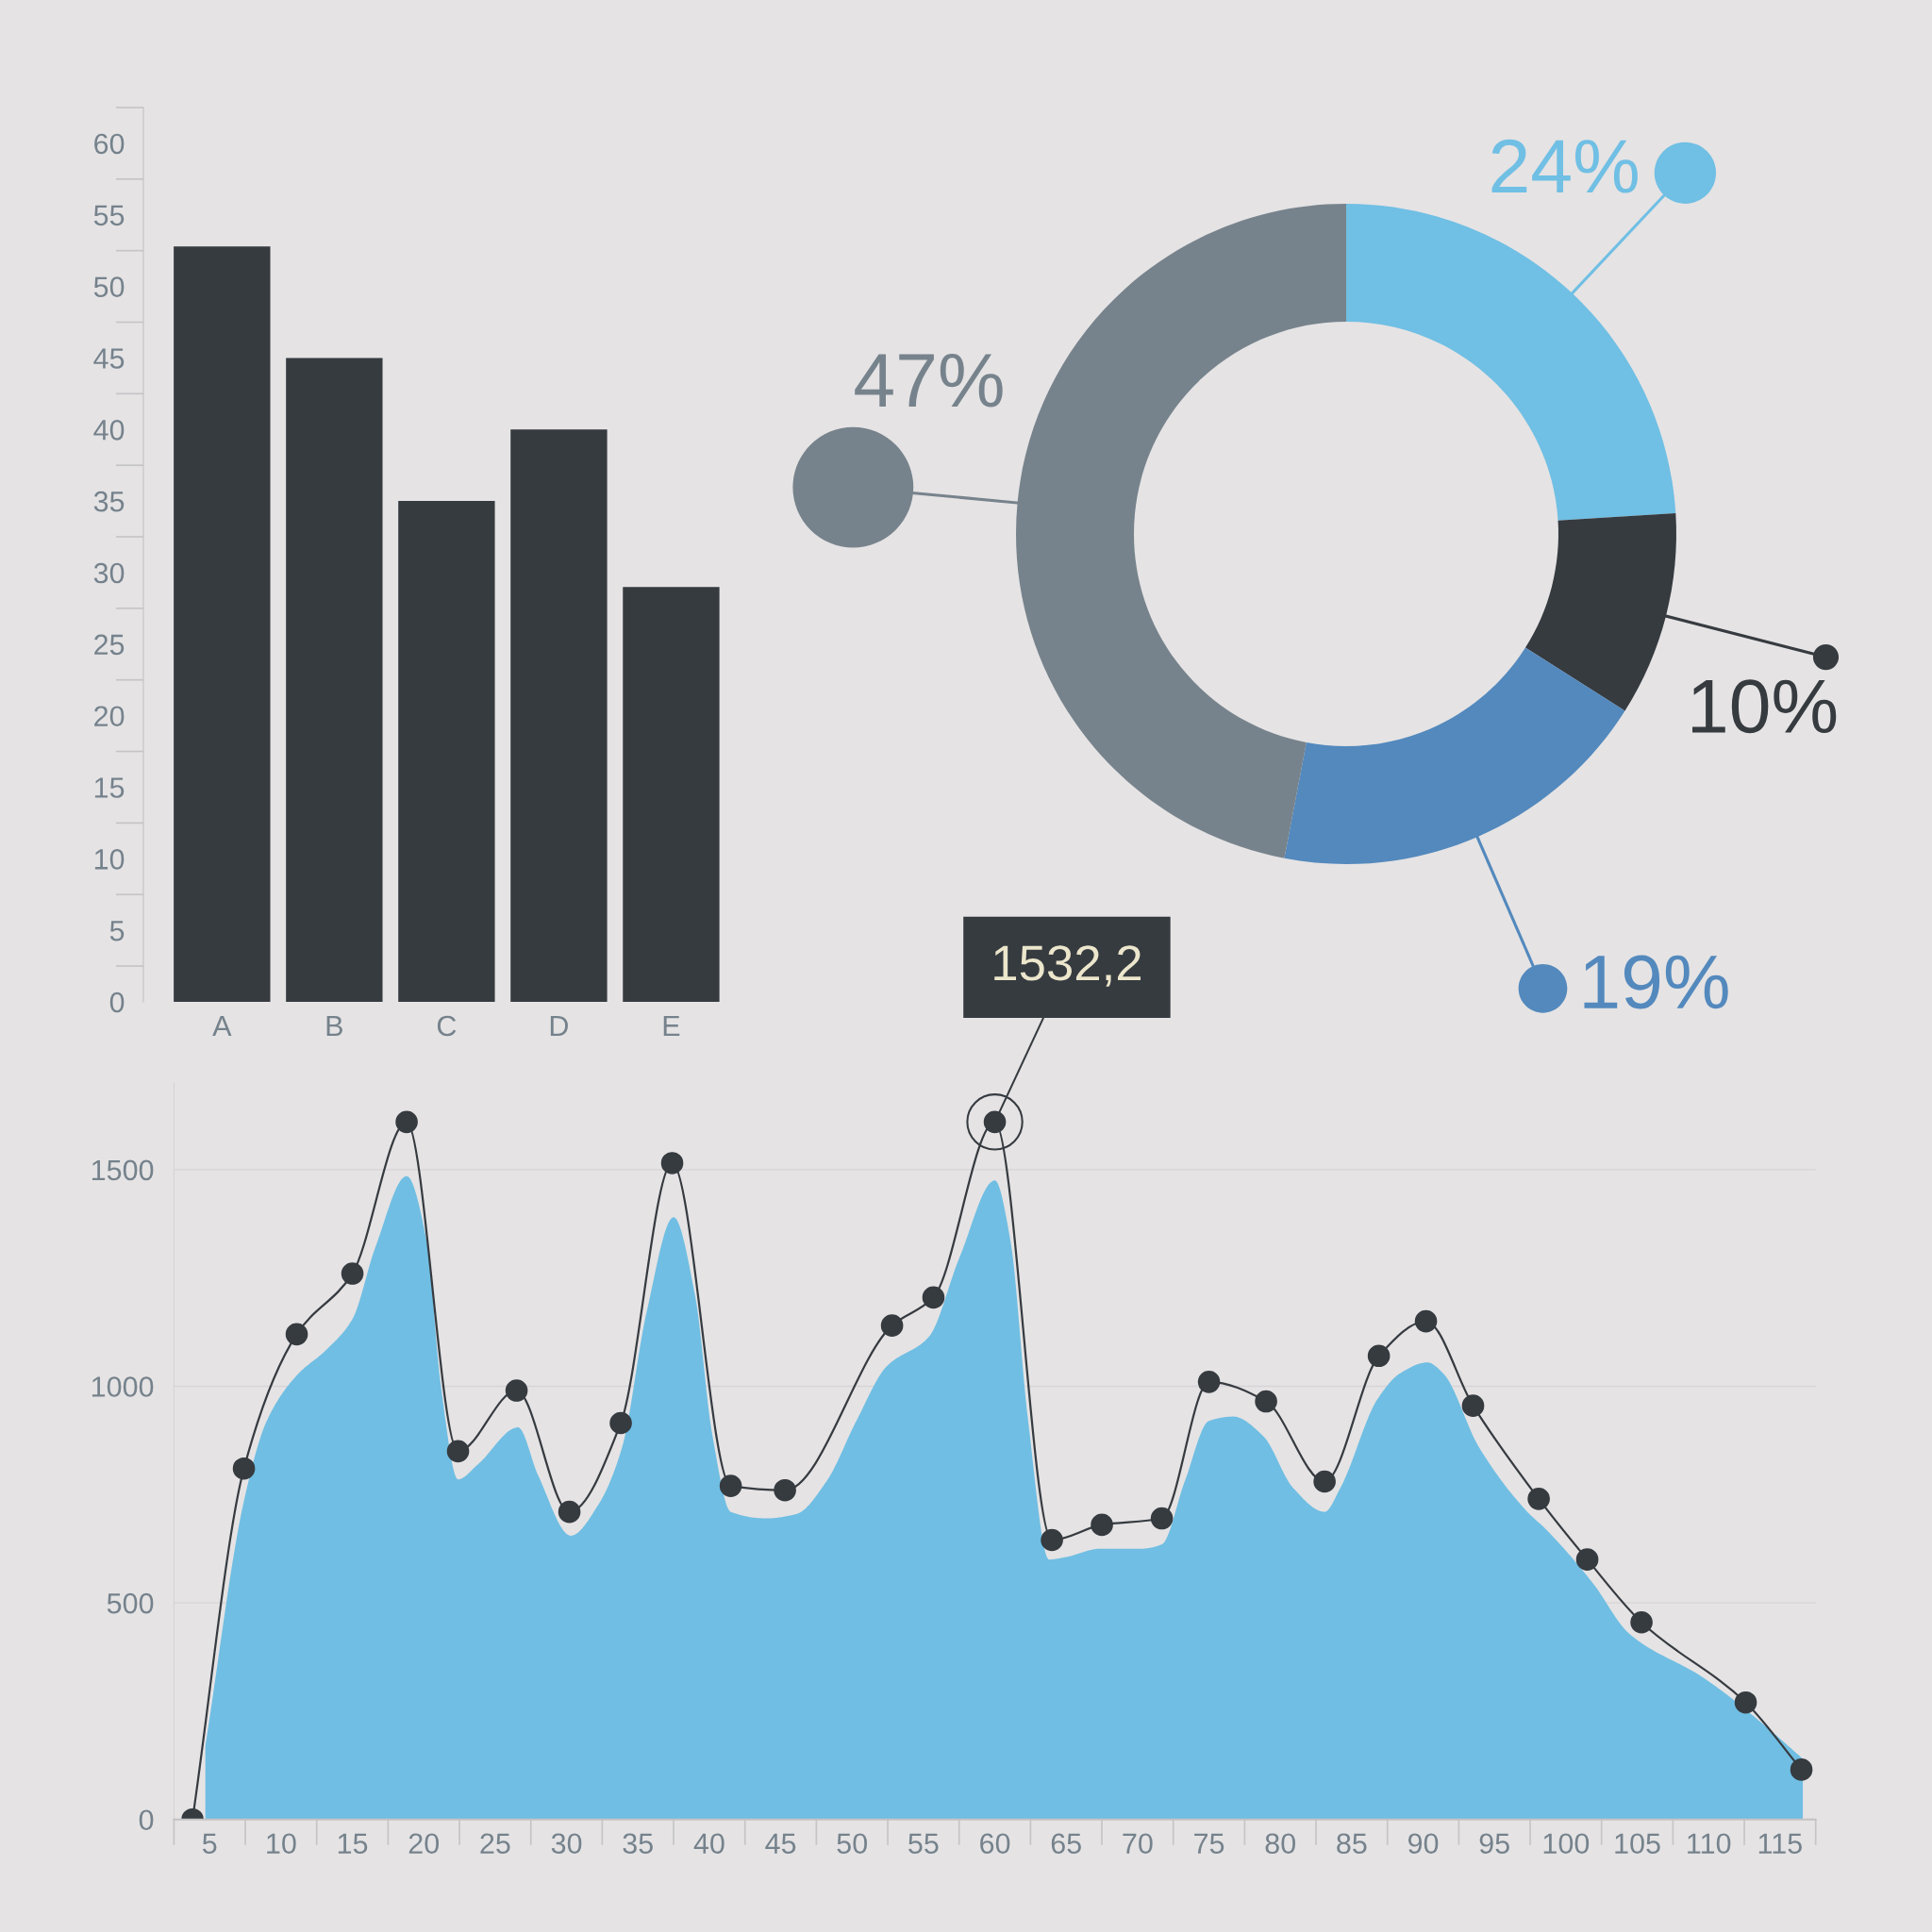 This screenshot has width=1932, height=1932. Describe the element at coordinates (924, 1844) in the screenshot. I see `x-tick-label: 55` at that location.